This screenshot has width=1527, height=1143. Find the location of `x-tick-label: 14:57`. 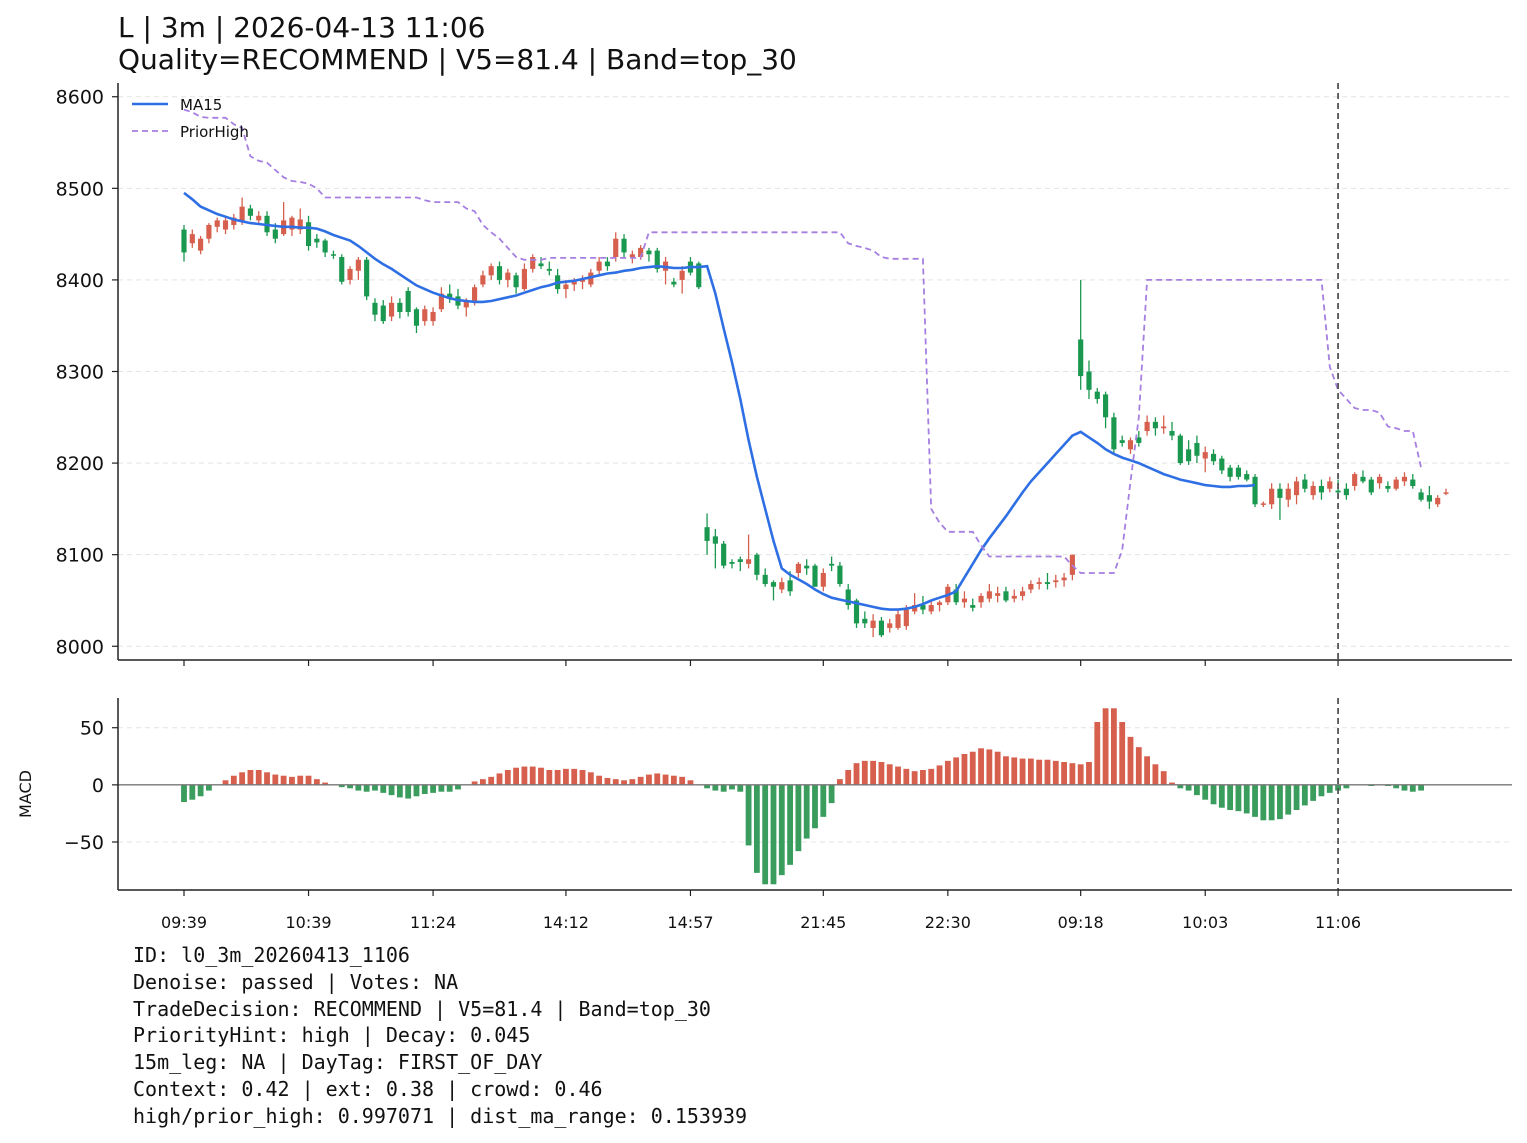

x-tick-label: 14:57 is located at coordinates (690, 922).